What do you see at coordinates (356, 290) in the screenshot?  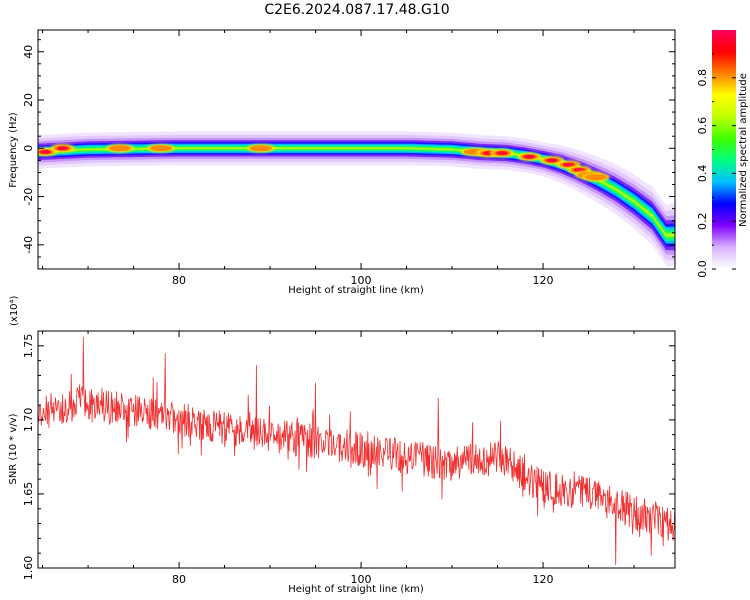 I see `spectrogram-x-axis-title: Height of straight line (km)` at bounding box center [356, 290].